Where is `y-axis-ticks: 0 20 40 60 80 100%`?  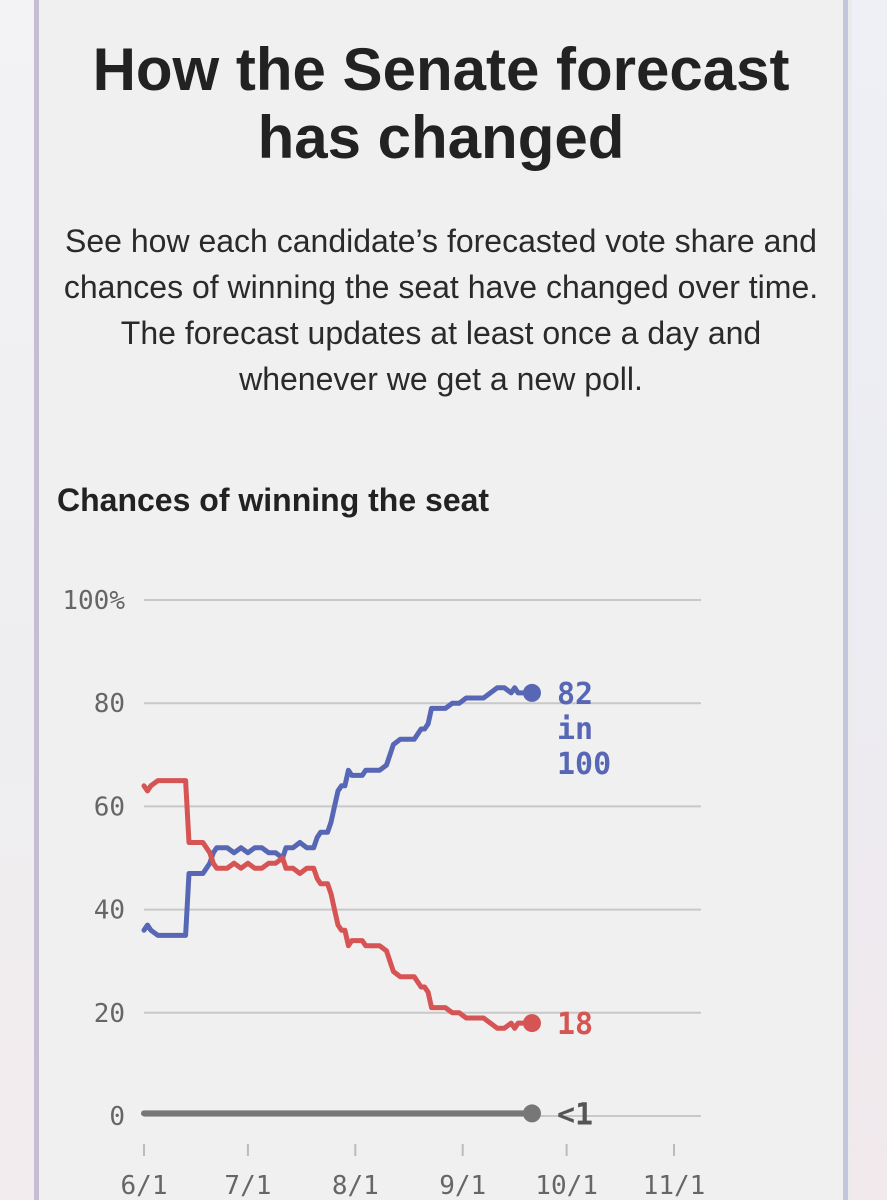 y-axis-ticks: 0 20 40 60 80 100% is located at coordinates (93, 859).